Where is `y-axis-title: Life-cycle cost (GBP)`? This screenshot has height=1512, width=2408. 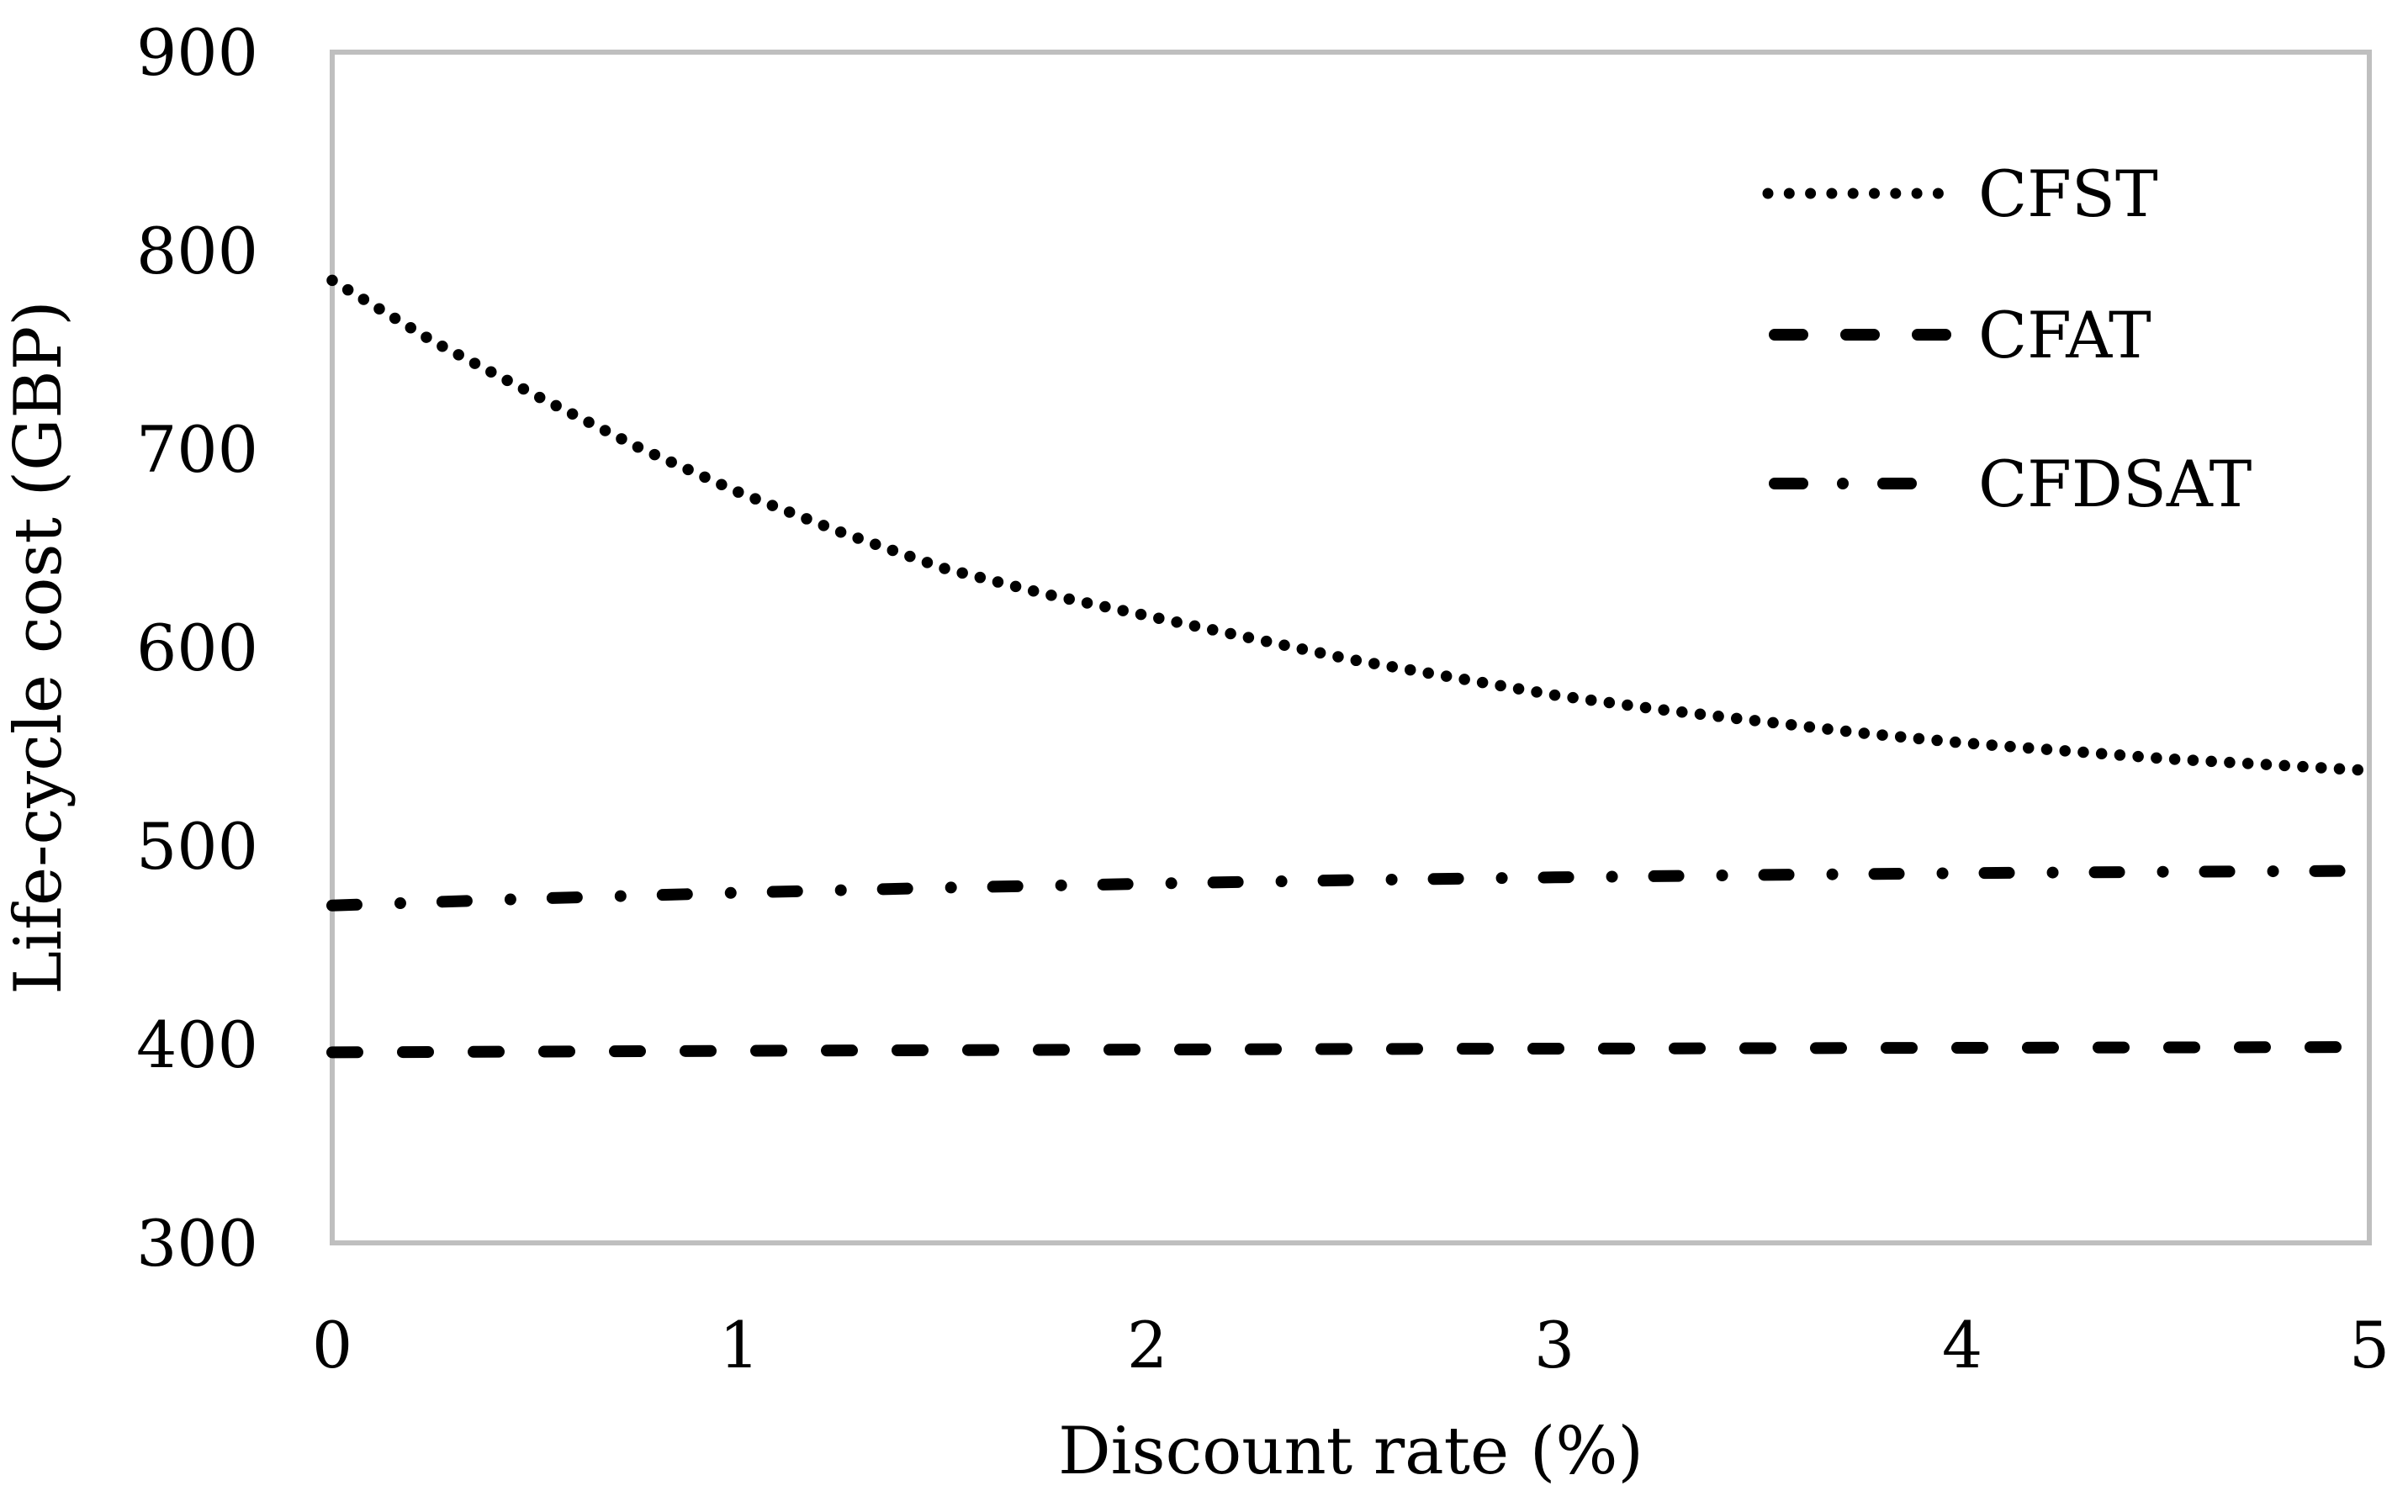 y-axis-title: Life-cycle cost (GBP) is located at coordinates (39, 647).